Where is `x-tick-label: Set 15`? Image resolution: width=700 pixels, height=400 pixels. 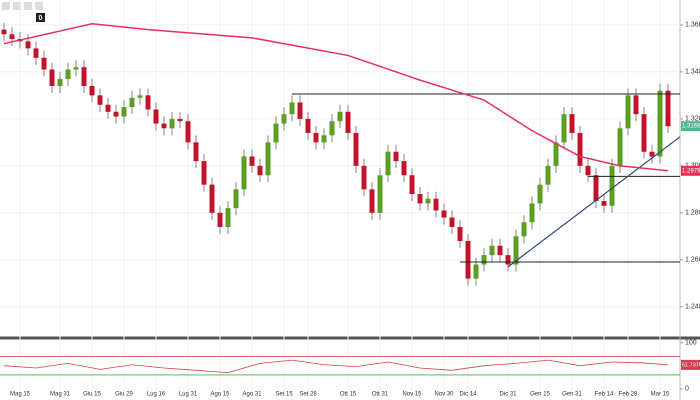
x-tick-label: Set 15 is located at coordinates (284, 395).